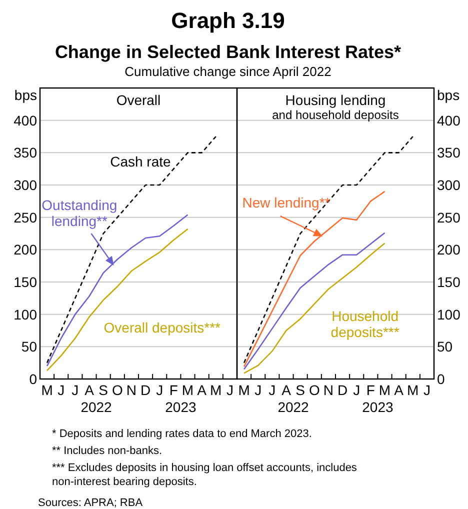  What do you see at coordinates (286, 202) in the screenshot?
I see `series-label: New lending**` at bounding box center [286, 202].